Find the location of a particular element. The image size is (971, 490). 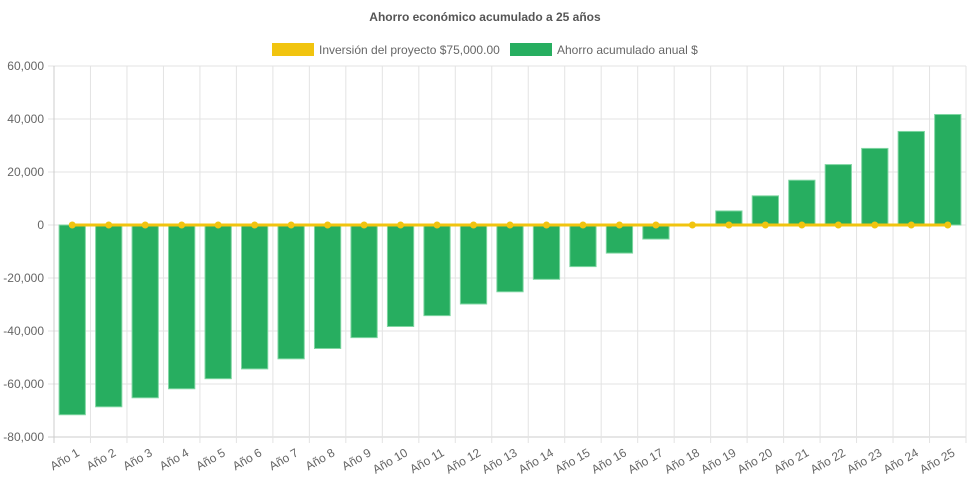

x-tick-label: Año 17 is located at coordinates (645, 460).